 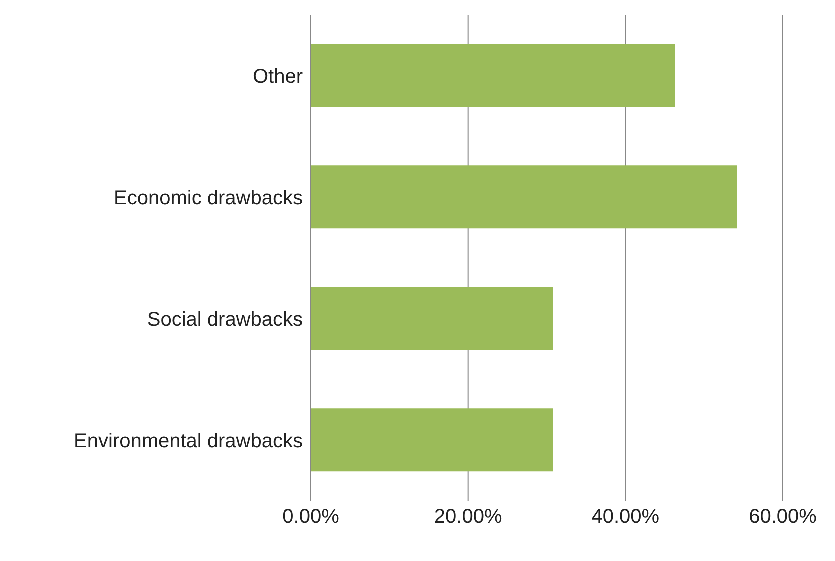 What do you see at coordinates (278, 77) in the screenshot?
I see `y-tick-label: Other` at bounding box center [278, 77].